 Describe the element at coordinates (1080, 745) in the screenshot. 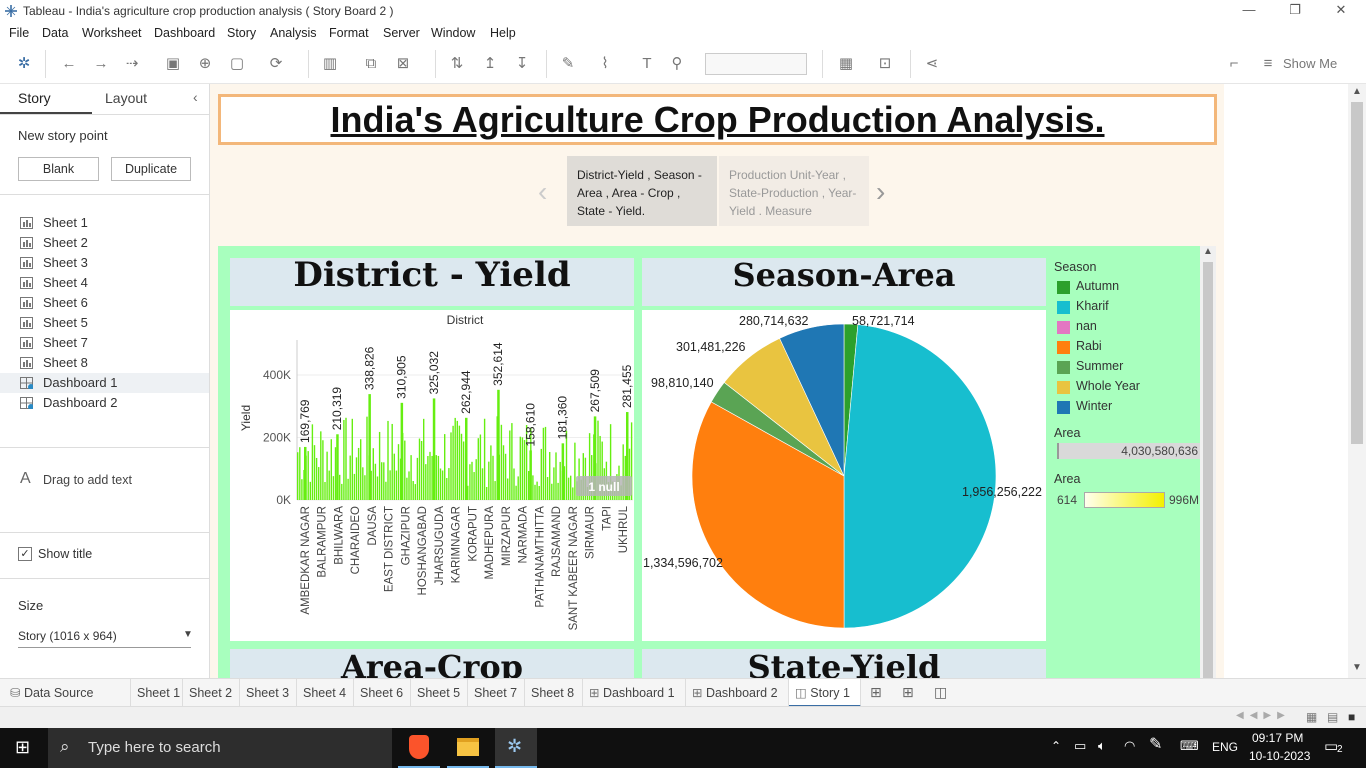

I see `battery-icon: ▭` at that location.